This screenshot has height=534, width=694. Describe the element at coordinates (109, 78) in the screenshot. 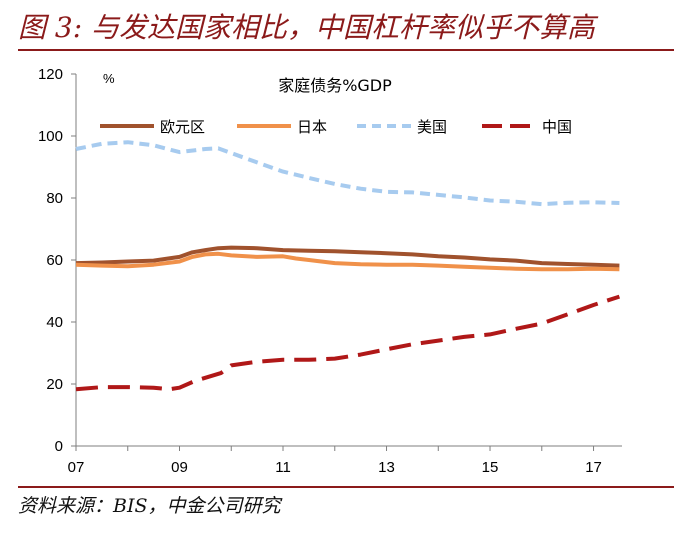

I see `y-unit-label: %` at that location.